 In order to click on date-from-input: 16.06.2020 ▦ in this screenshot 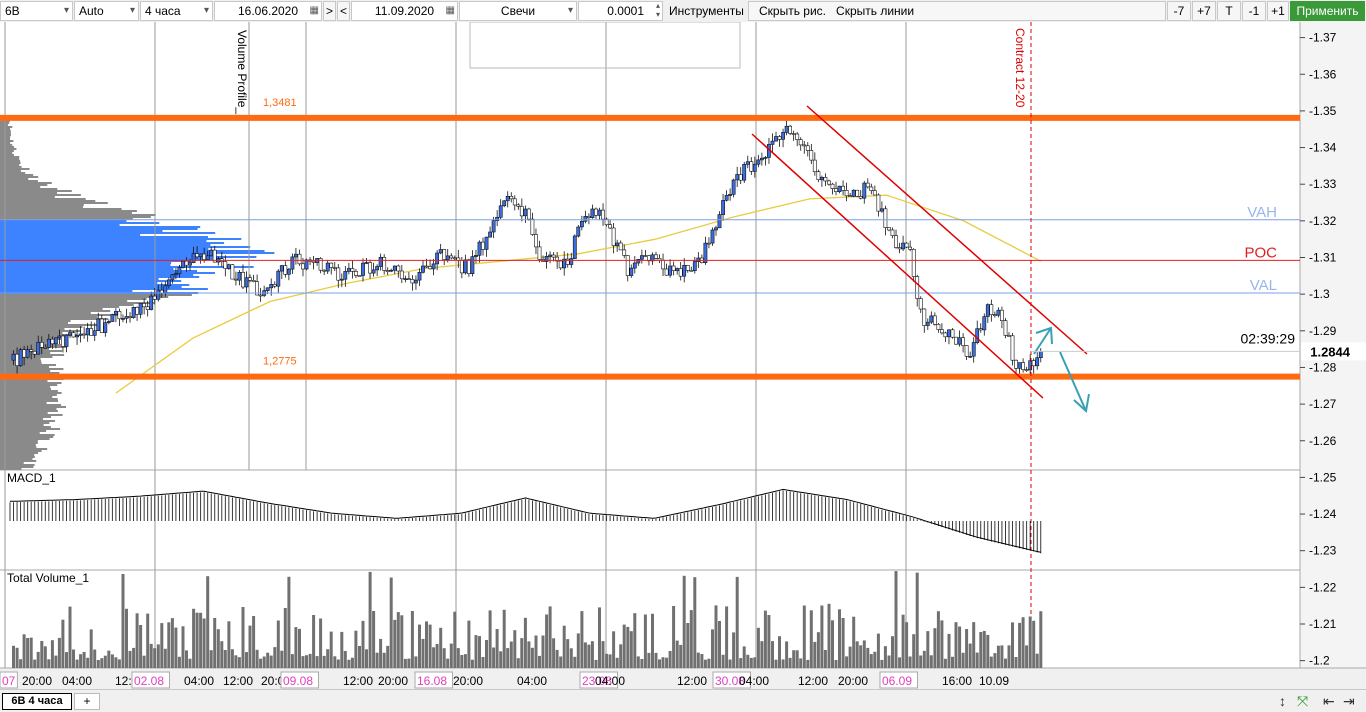, I will do `click(268, 11)`.